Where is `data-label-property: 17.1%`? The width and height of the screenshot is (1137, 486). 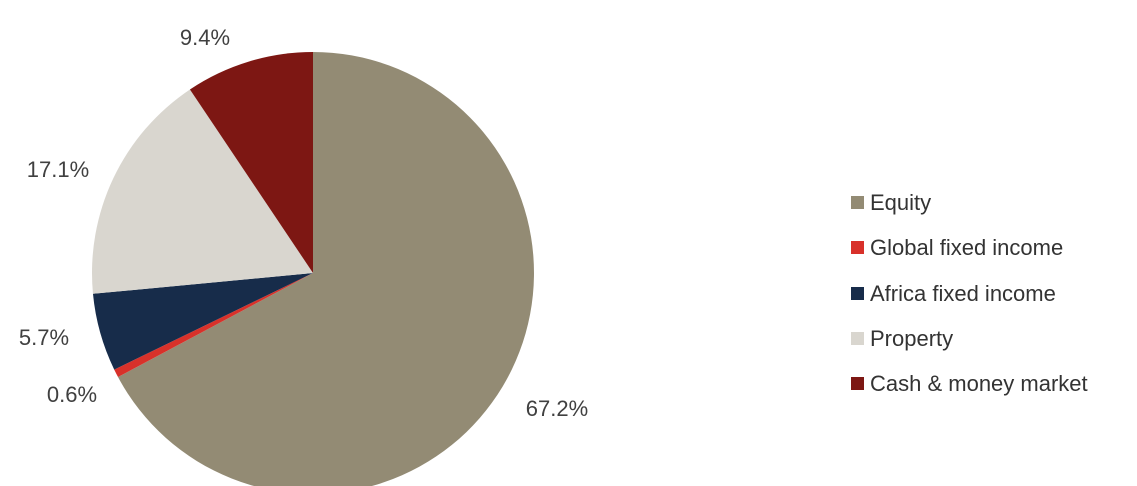 data-label-property: 17.1% is located at coordinates (58, 169).